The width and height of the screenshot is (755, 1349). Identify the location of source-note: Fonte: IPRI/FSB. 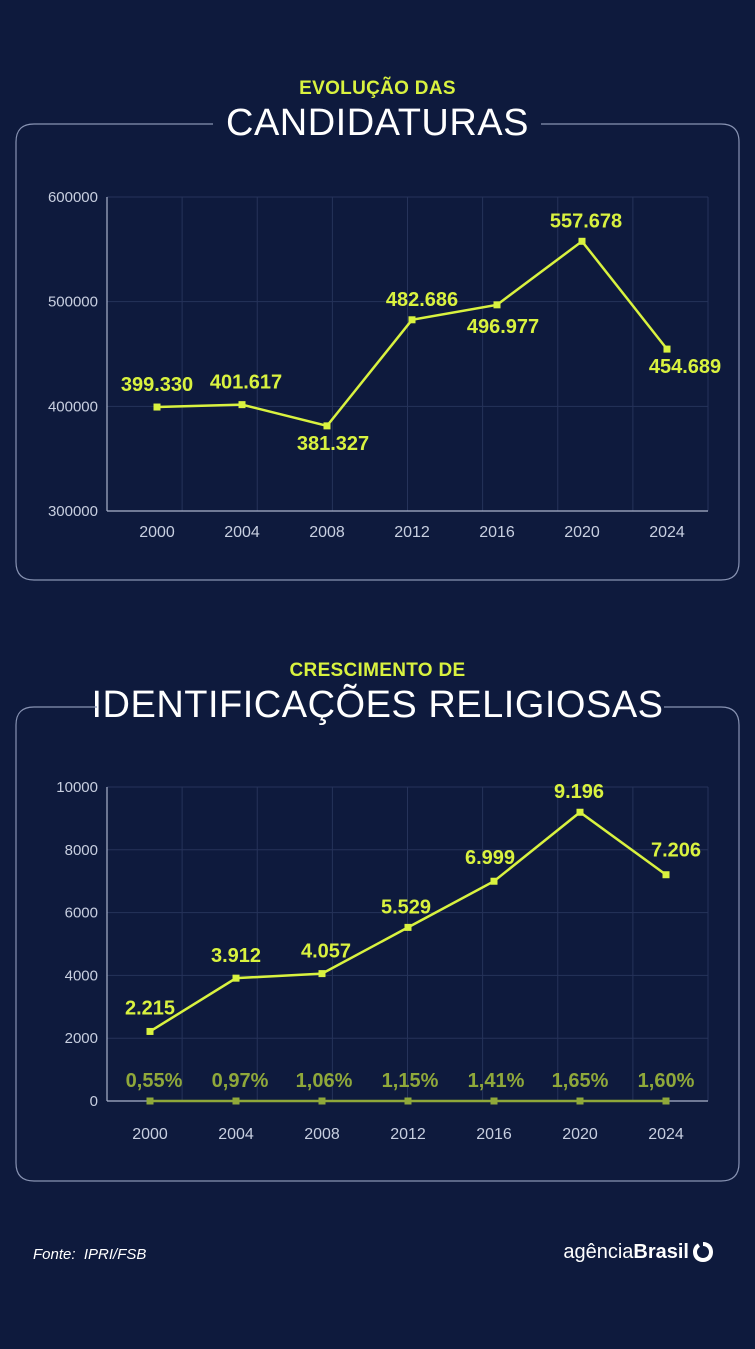
(89, 1254).